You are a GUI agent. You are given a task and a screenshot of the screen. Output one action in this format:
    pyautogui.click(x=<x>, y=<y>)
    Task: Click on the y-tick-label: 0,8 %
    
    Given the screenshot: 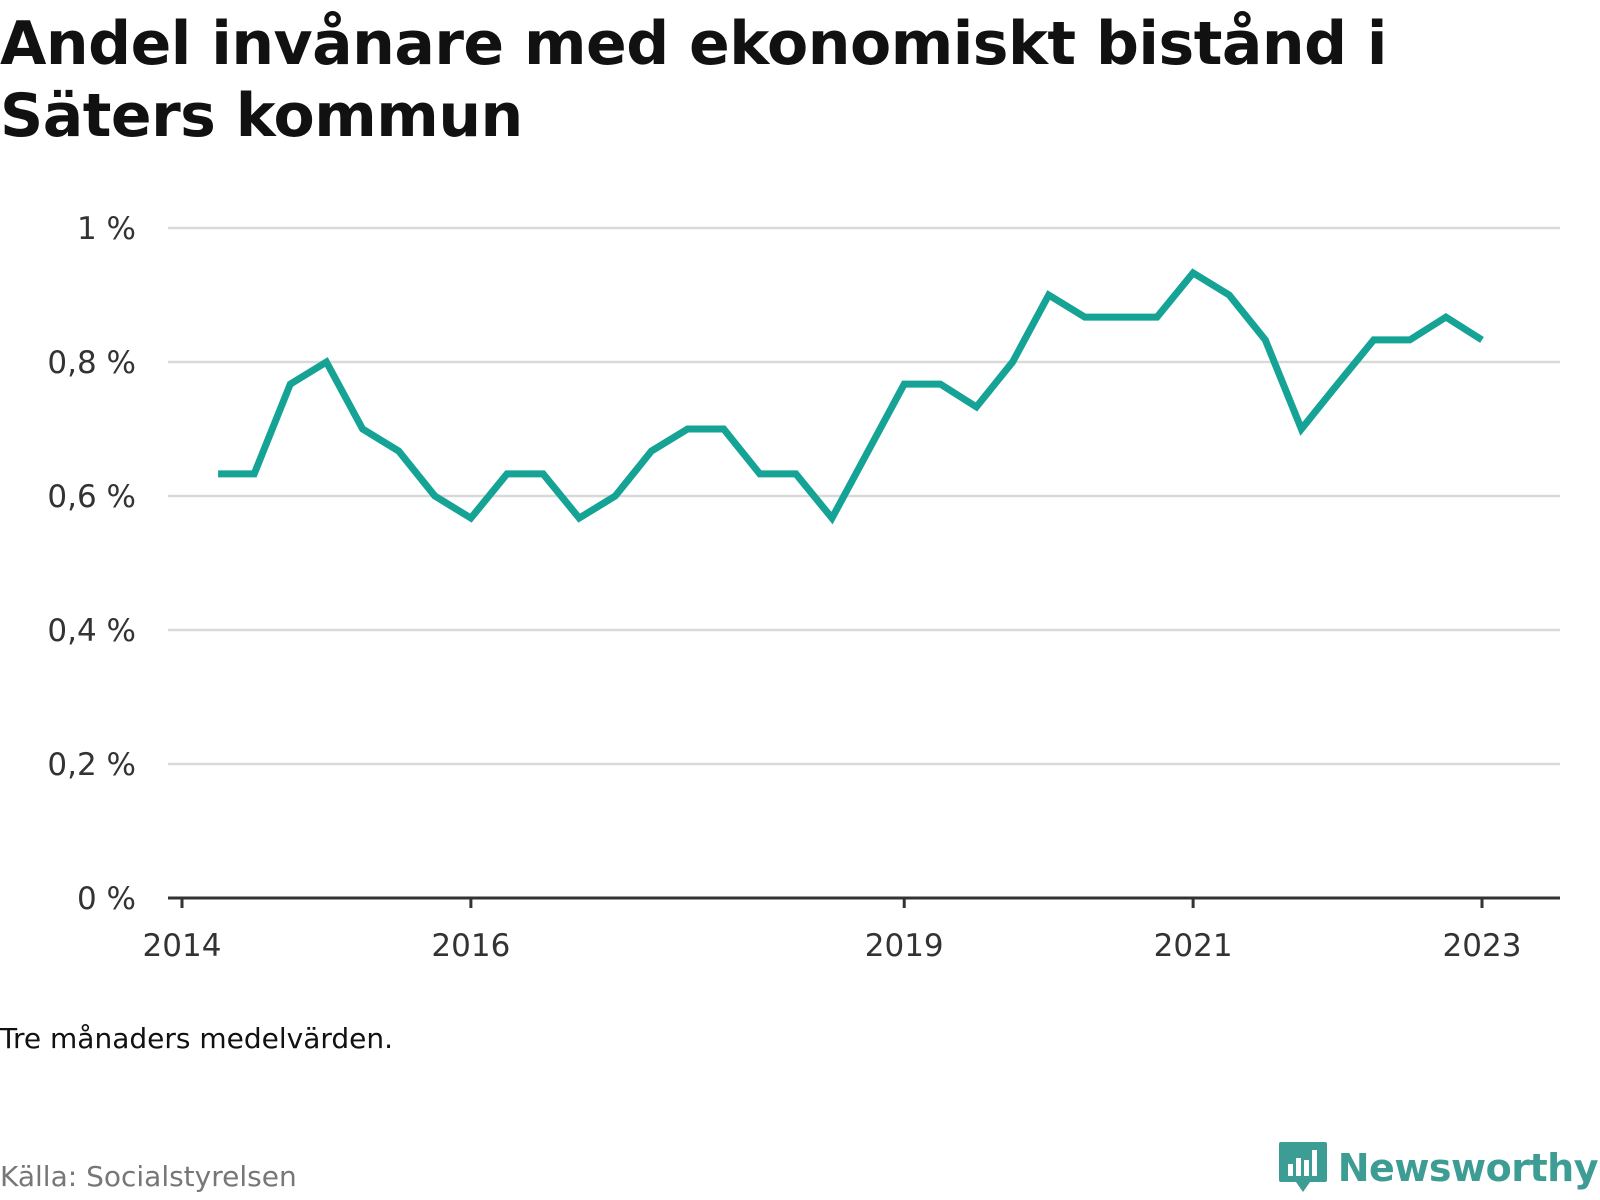 What is the action you would take?
    pyautogui.click(x=91, y=363)
    